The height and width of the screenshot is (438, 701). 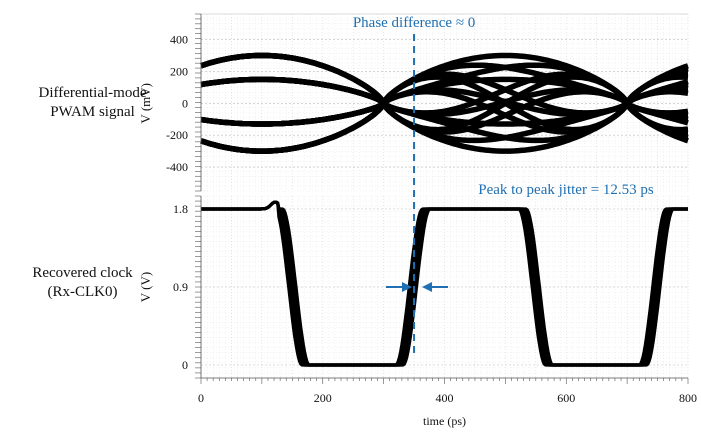 I want to click on jitter-arrow-left-head, so click(x=407, y=287).